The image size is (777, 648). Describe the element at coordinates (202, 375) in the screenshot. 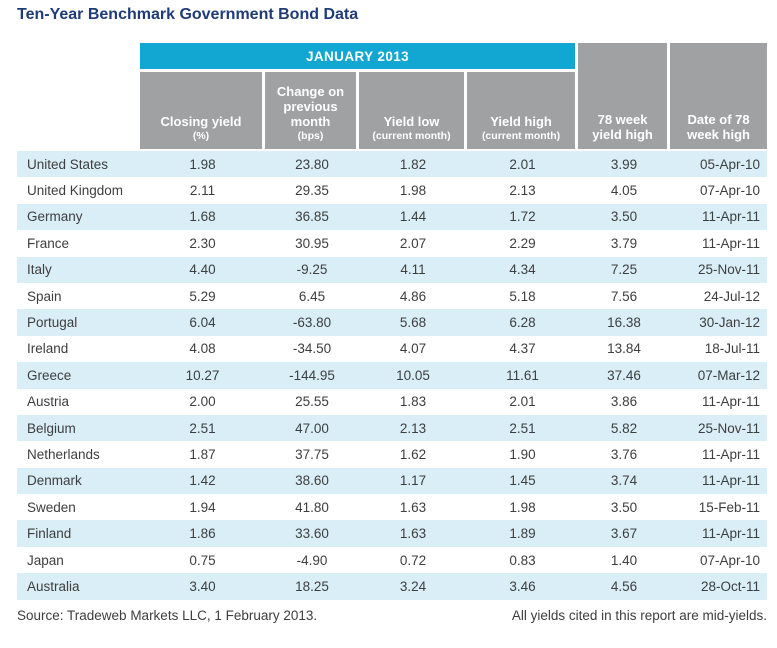

I see `value-cell: 10.27` at that location.